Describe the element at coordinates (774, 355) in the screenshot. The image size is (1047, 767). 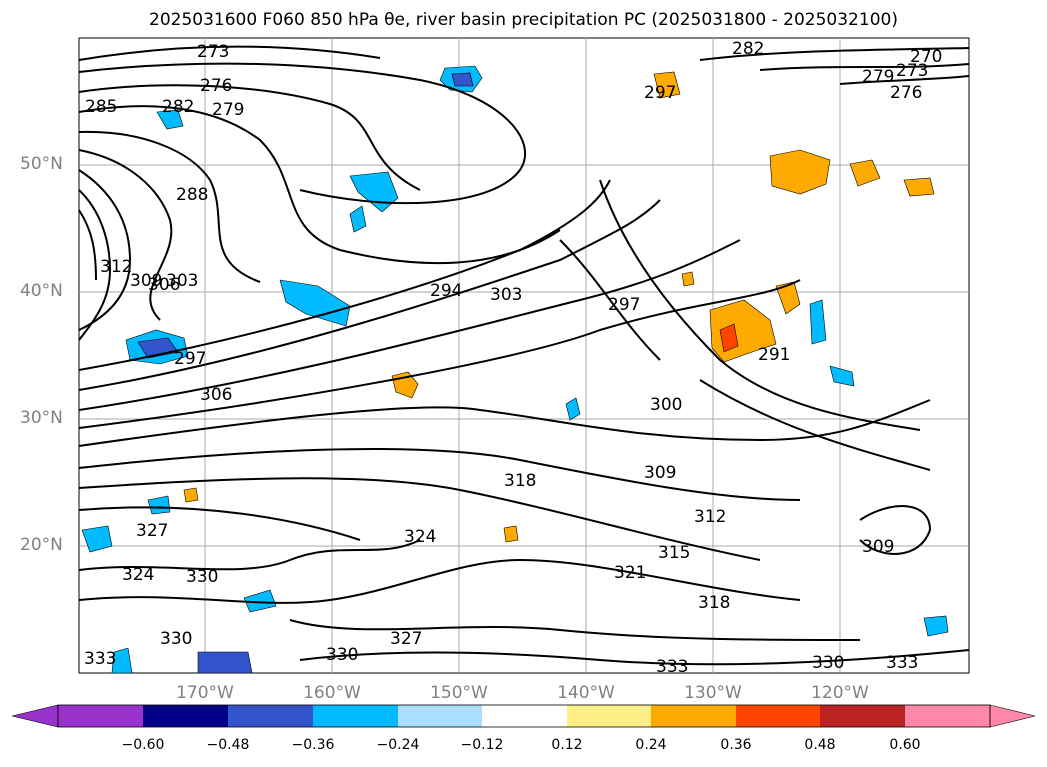
I see `contour-label: 291` at that location.